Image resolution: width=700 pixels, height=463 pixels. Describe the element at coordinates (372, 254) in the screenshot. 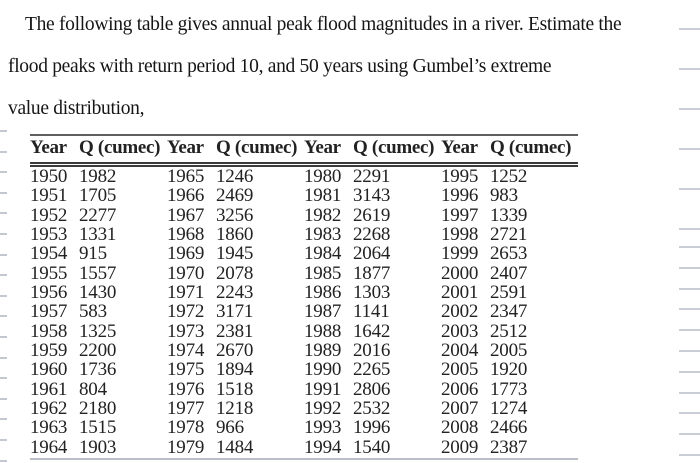

I see `discharge-cell: 2064` at that location.